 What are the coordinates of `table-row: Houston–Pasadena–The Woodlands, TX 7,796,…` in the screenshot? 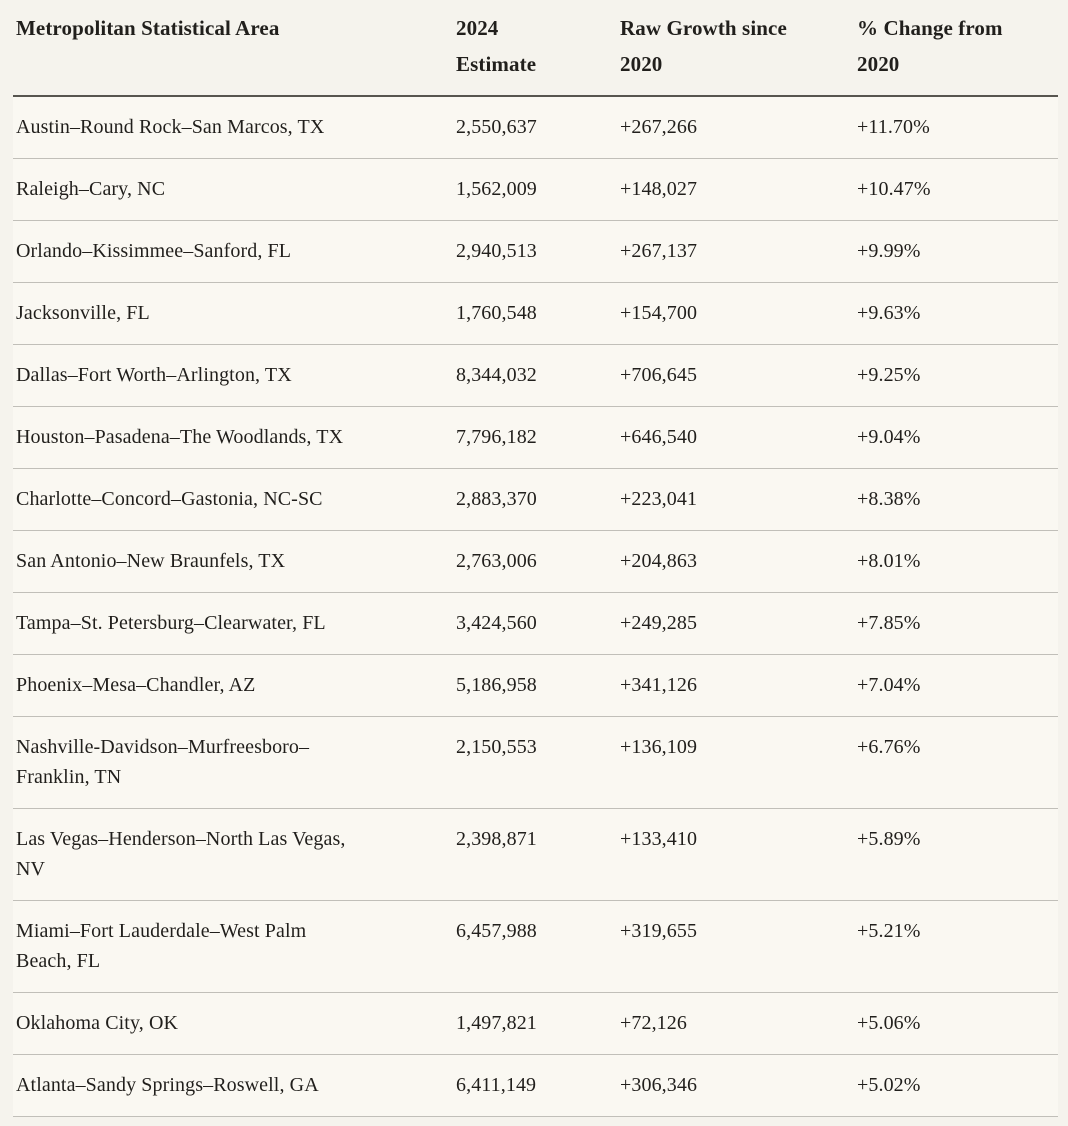 It's located at (535, 437).